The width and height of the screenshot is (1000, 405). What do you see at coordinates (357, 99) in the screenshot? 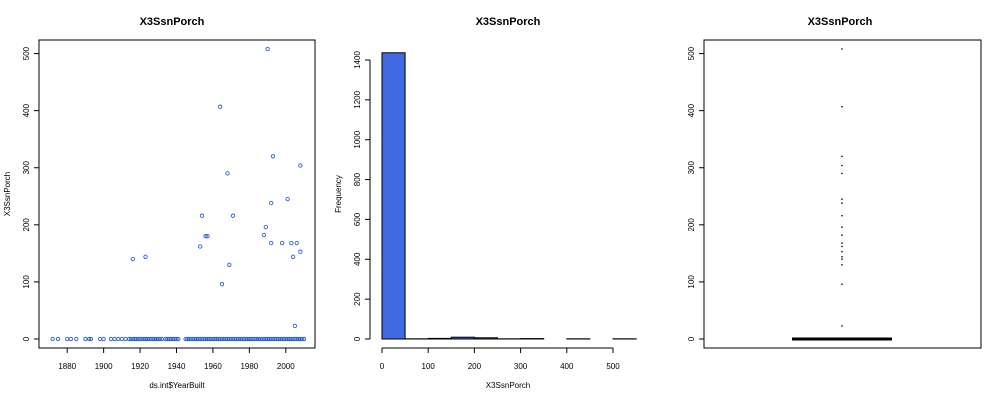
I see `y-tick-label: 1200` at bounding box center [357, 99].